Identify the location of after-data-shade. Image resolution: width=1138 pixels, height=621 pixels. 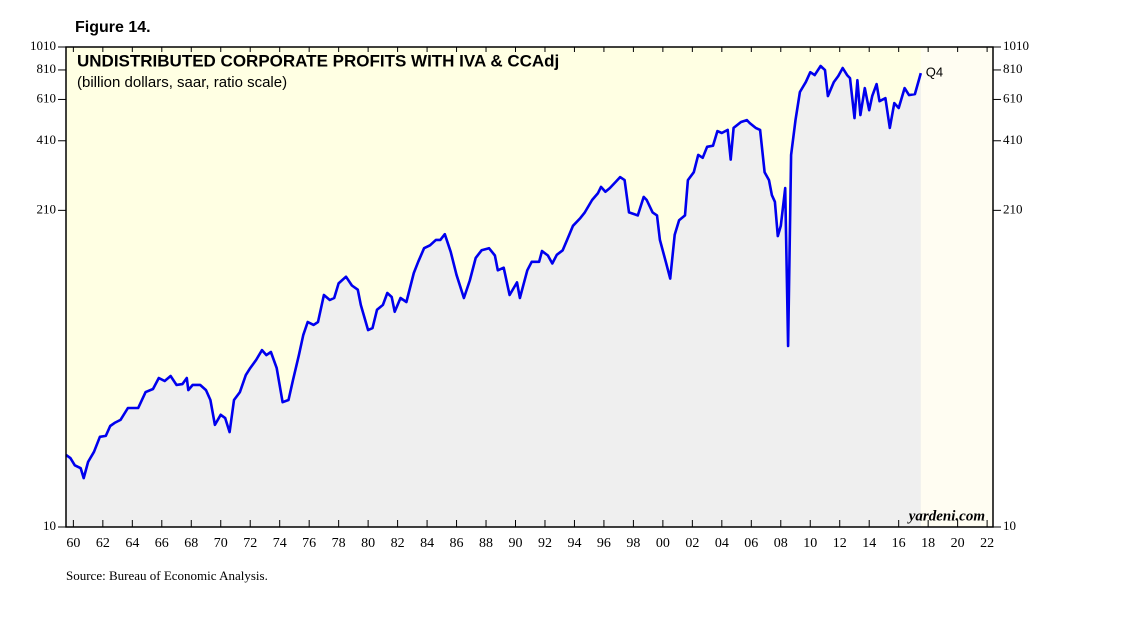
(956, 287).